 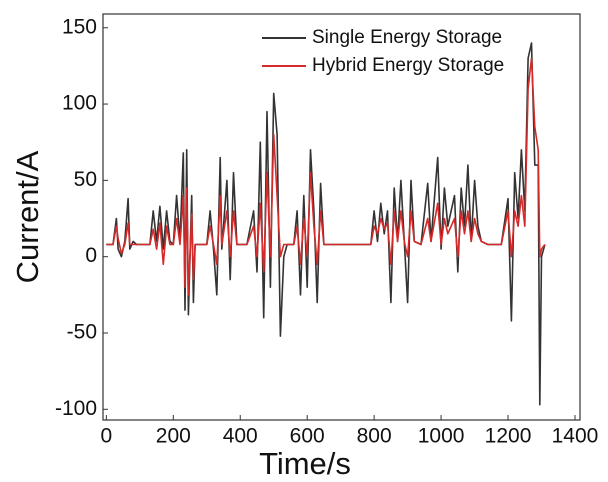 What do you see at coordinates (27, 216) in the screenshot?
I see `y-axis-title: Current/A` at bounding box center [27, 216].